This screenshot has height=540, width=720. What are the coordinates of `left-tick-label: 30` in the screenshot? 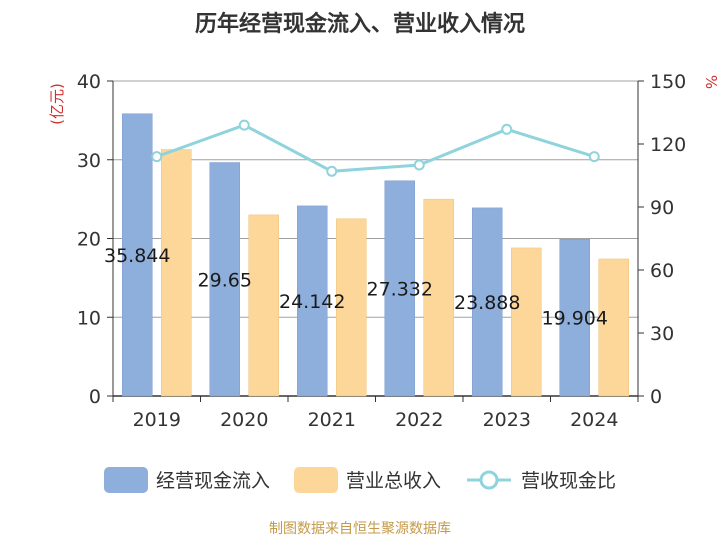 It's located at (89, 161).